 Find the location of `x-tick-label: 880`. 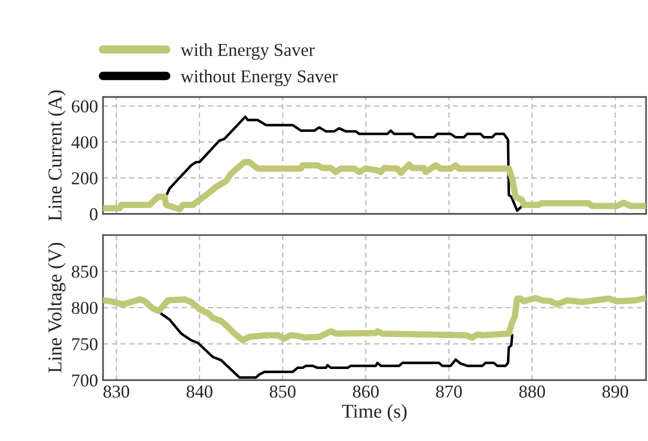

x-tick-label: 880 is located at coordinates (532, 392).